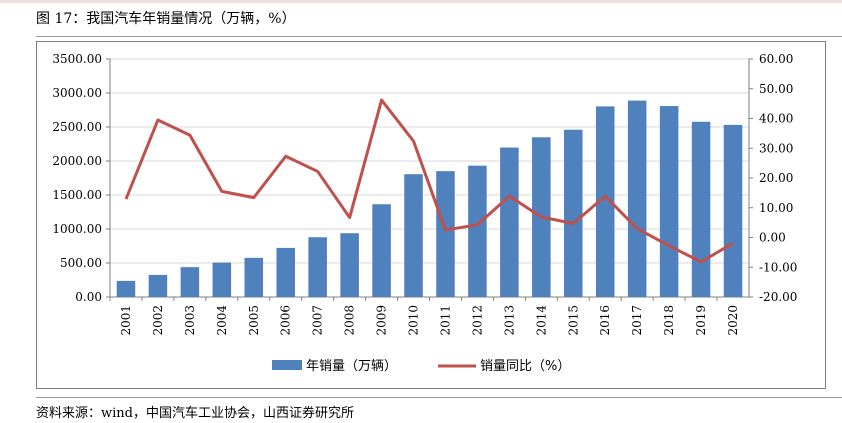  What do you see at coordinates (126, 320) in the screenshot?
I see `x-axis-tick-label: 2001` at bounding box center [126, 320].